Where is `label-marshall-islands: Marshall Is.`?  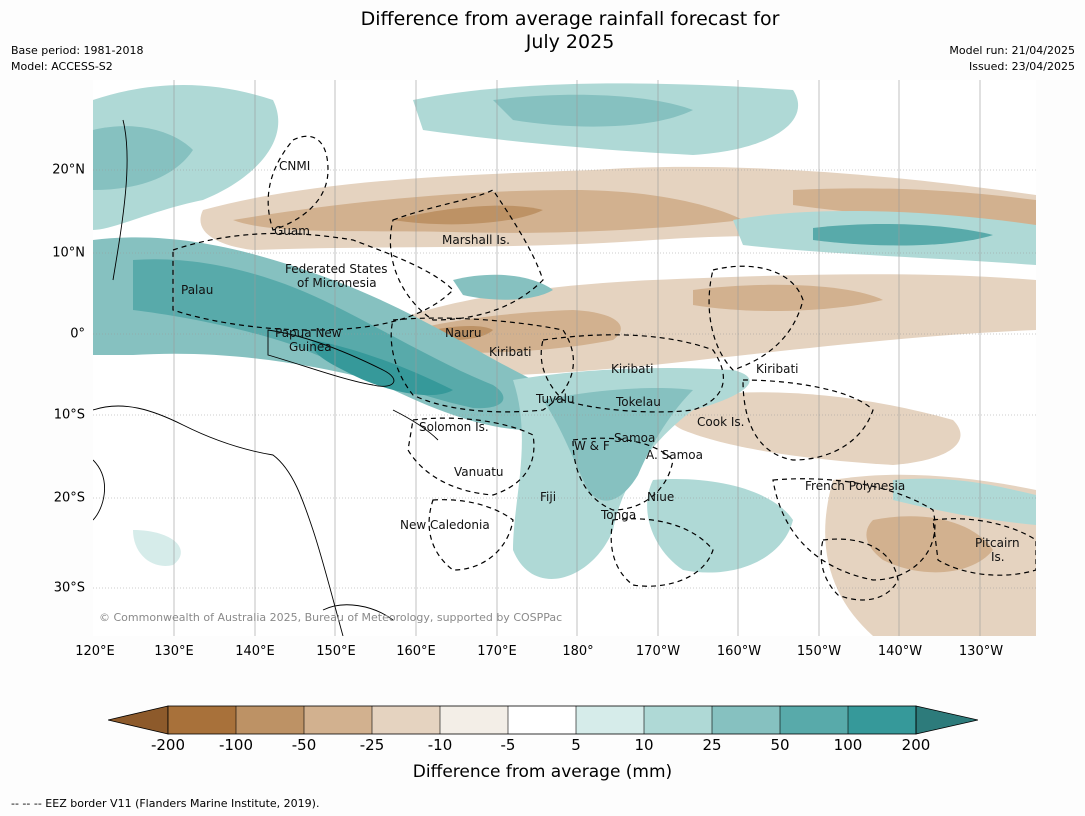
label-marshall-islands: Marshall Is. is located at coordinates (476, 240).